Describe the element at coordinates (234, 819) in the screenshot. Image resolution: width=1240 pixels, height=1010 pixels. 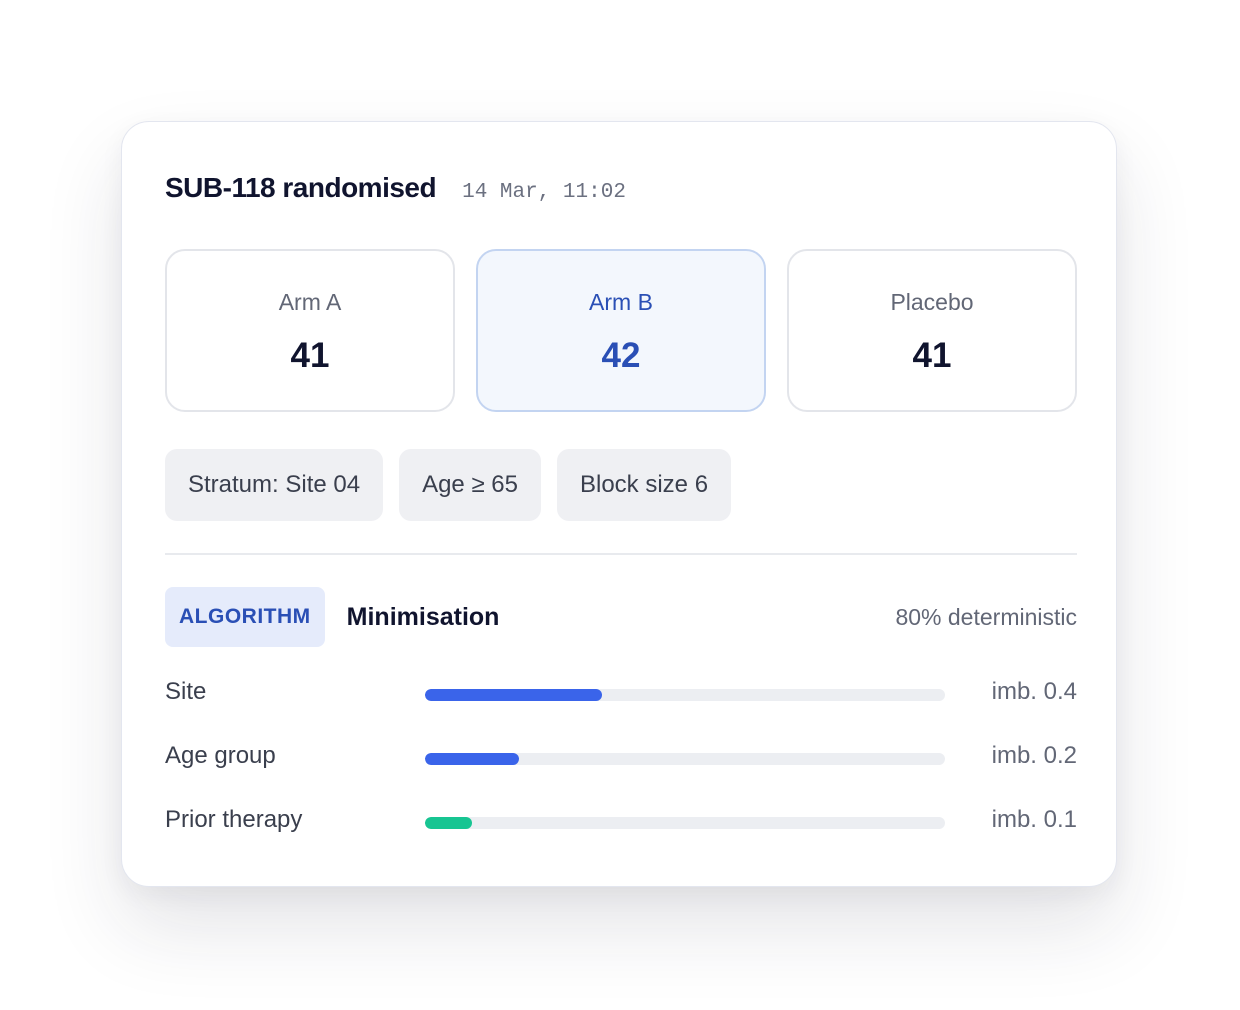
I see `factor-label: Prior therapy` at that location.